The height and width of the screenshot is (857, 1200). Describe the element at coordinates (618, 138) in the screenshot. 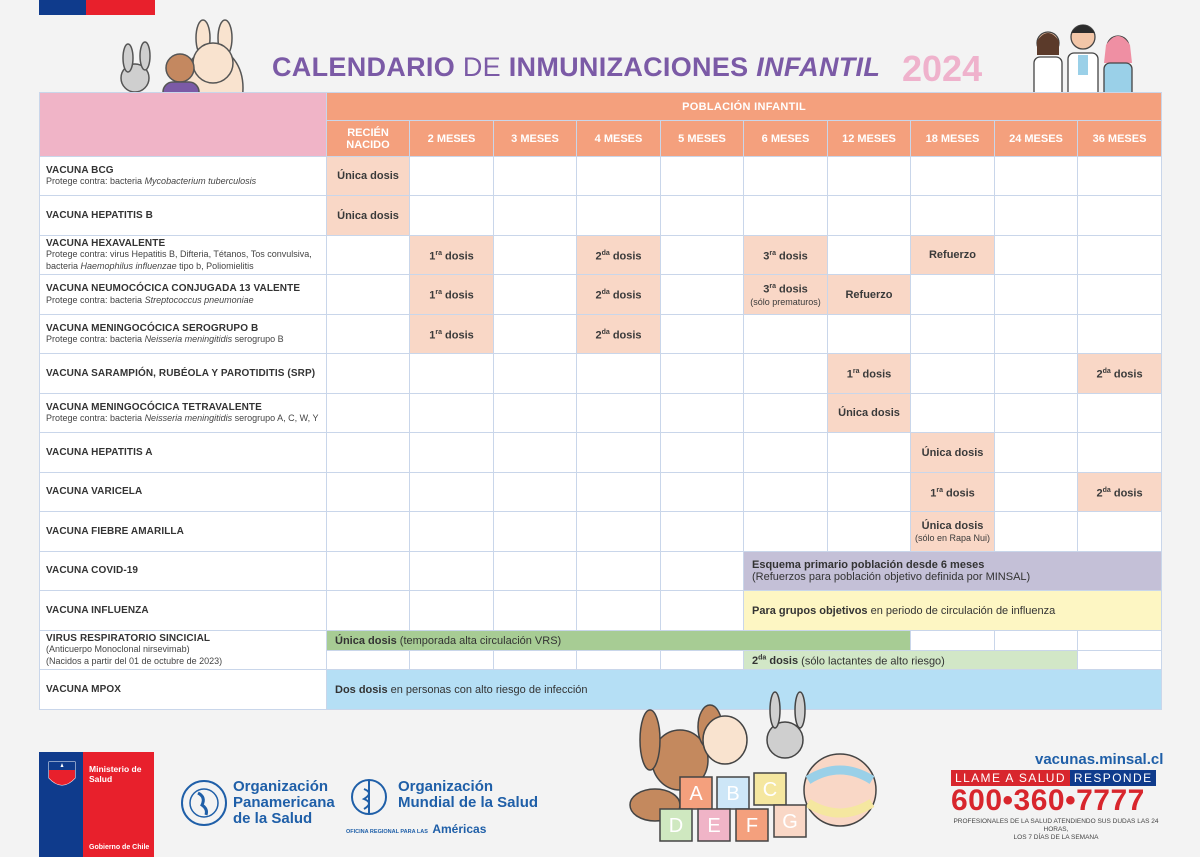

I see `age-header: 4 MESES` at that location.